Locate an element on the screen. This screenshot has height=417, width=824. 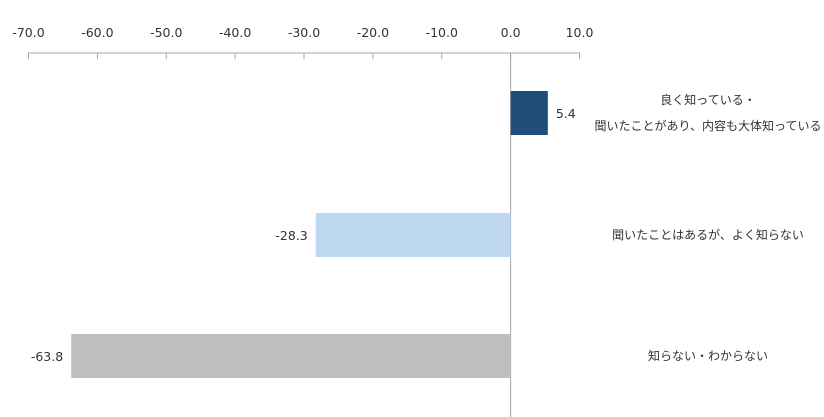
category-label: 聞いたことがあり、内容も大体知っている is located at coordinates (708, 125).